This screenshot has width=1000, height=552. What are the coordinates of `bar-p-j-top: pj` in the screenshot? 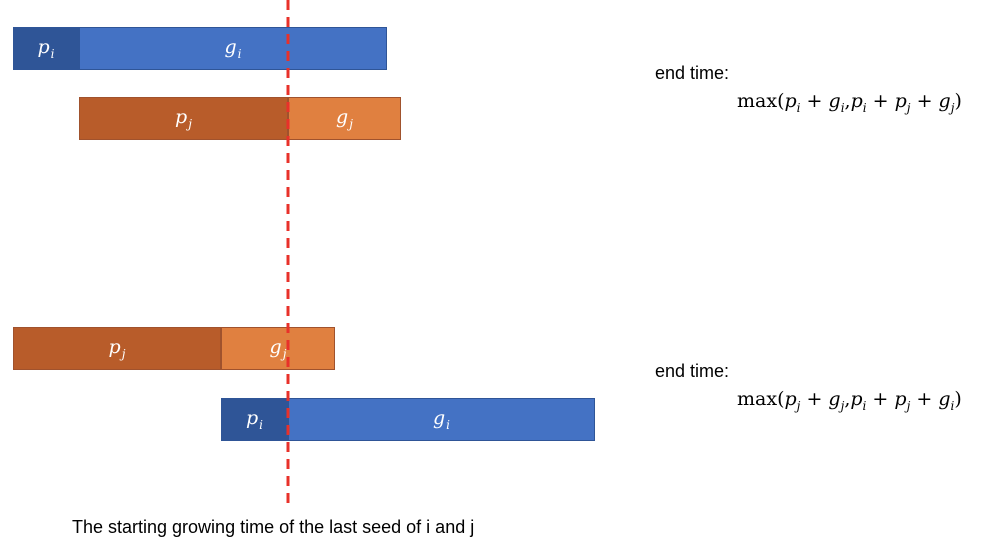 It's located at (183, 118).